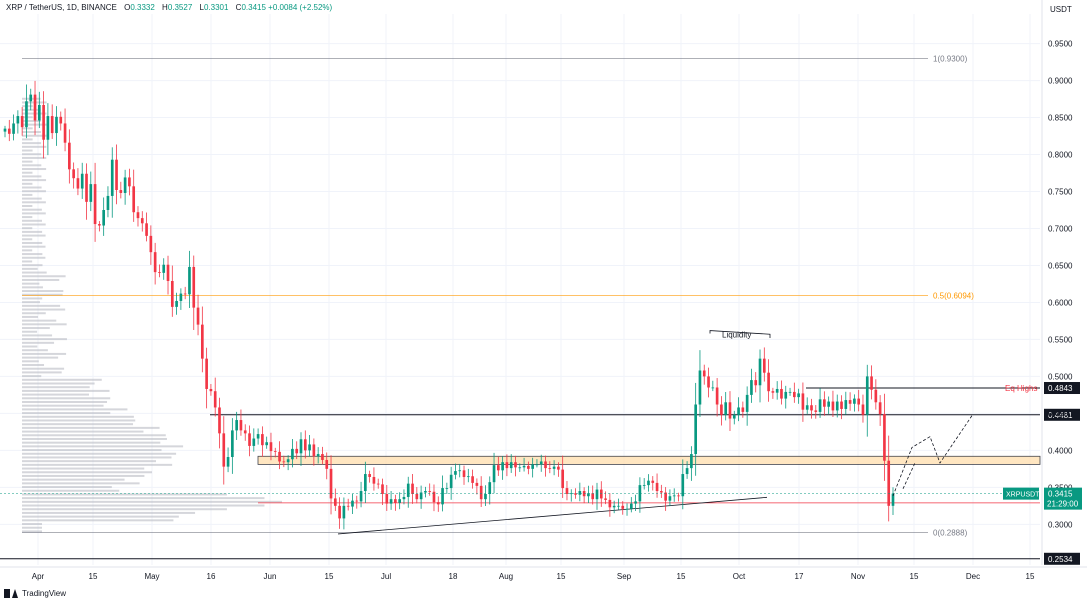 This screenshot has width=1087, height=602. I want to click on change-value: +0.0084 (+2.52%), so click(300, 7).